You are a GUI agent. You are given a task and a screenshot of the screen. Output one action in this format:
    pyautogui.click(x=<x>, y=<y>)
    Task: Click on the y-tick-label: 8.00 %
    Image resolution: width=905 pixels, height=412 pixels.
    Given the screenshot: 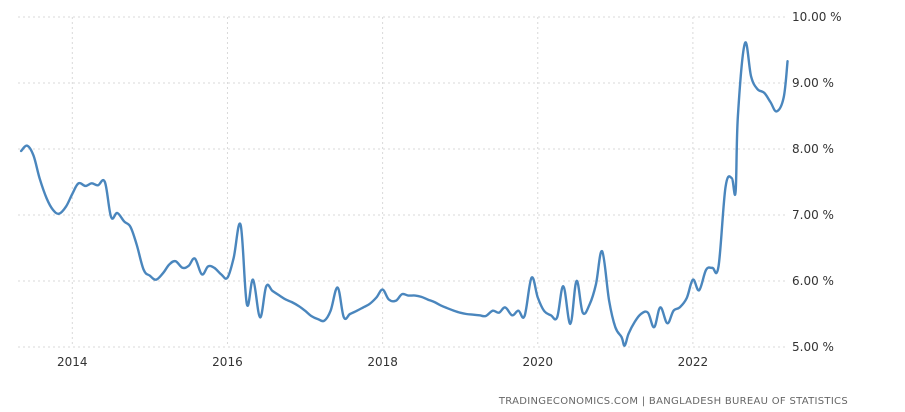 What is the action you would take?
    pyautogui.click(x=813, y=149)
    